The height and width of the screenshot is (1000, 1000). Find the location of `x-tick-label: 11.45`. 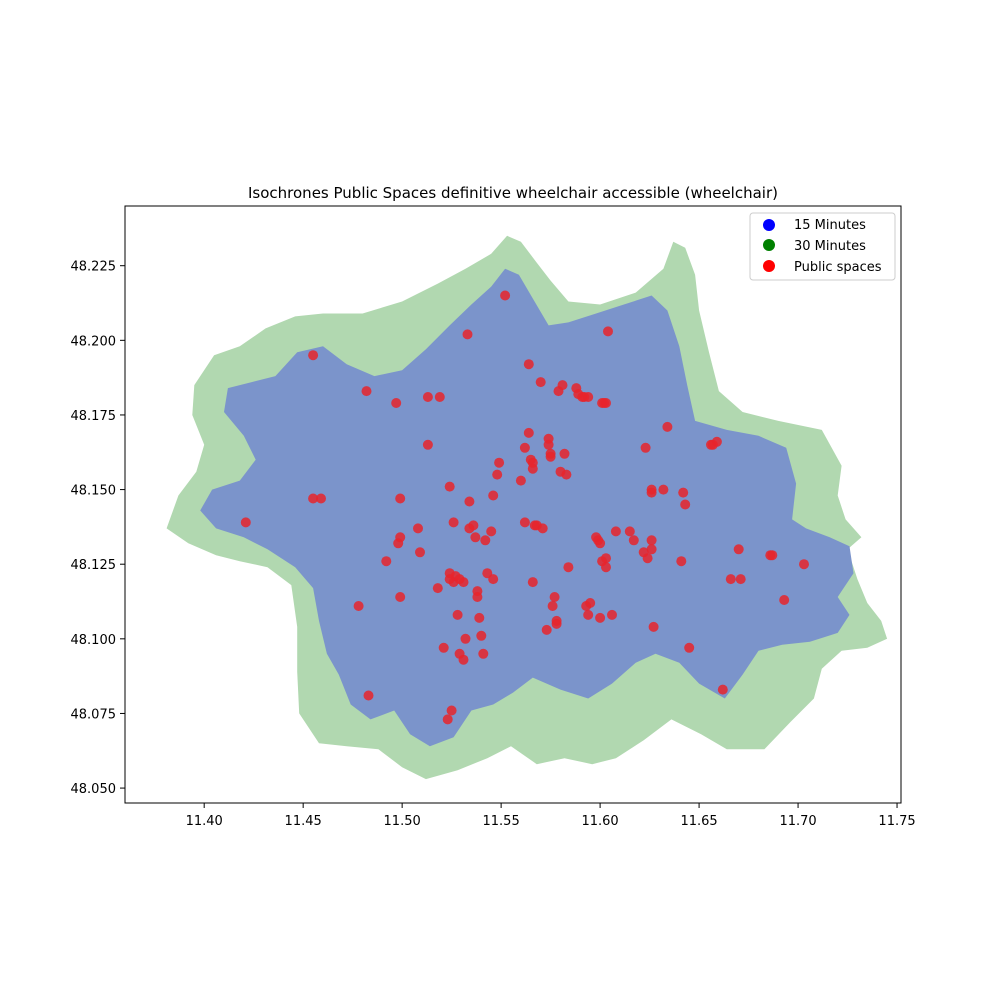

x-tick-label: 11.45 is located at coordinates (303, 821).